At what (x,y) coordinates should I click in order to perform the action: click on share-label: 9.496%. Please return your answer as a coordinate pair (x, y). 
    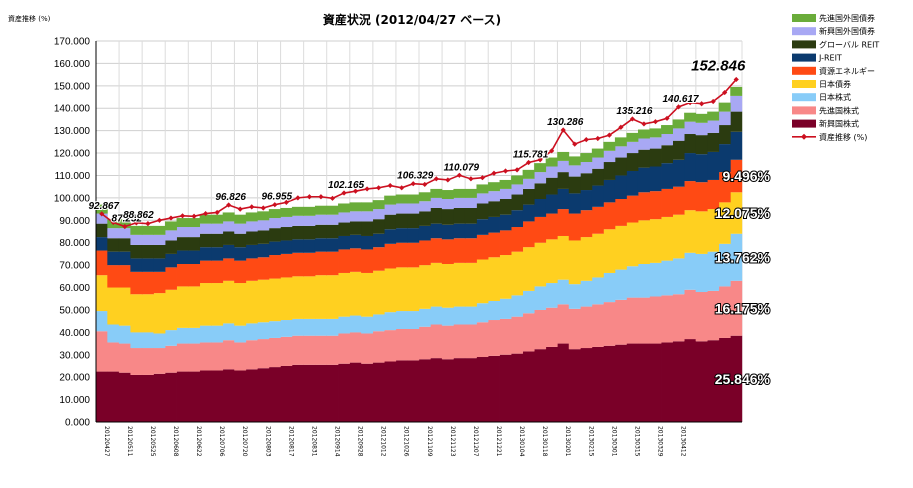
    Looking at the image, I should click on (747, 176).